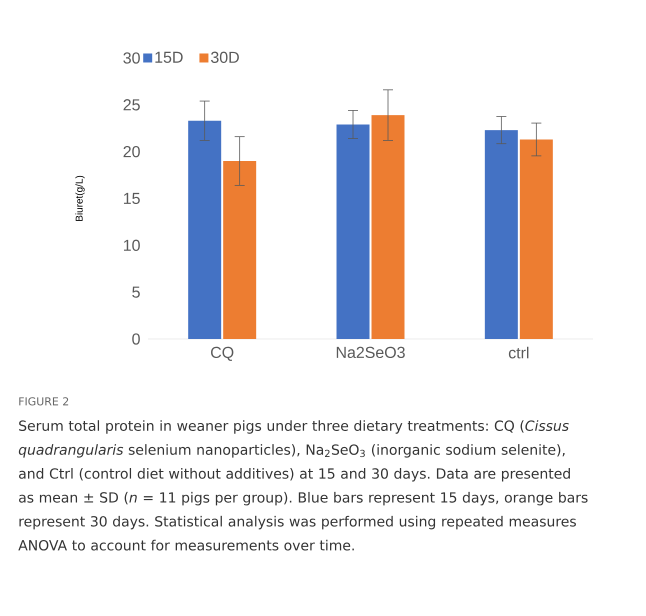 This screenshot has width=646, height=616. What do you see at coordinates (225, 57) in the screenshot?
I see `legend-label: 30D` at bounding box center [225, 57].